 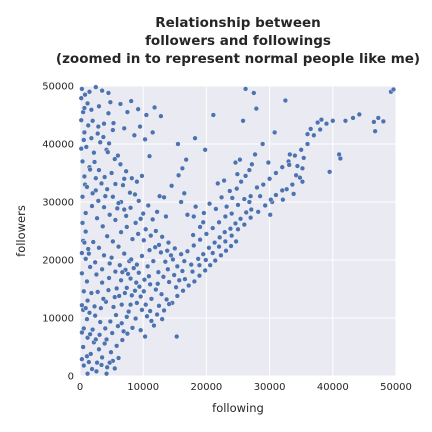 I want to click on y-axis-label: followers, so click(x=21, y=231).